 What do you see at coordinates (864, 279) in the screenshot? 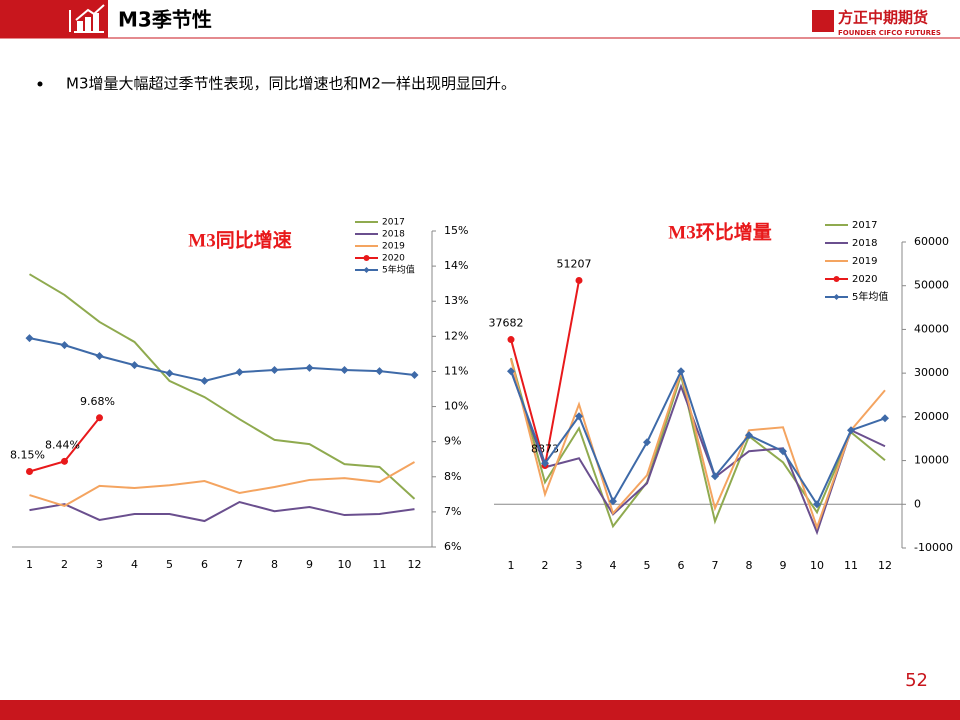
I see `legend-label: 2020` at bounding box center [864, 279].